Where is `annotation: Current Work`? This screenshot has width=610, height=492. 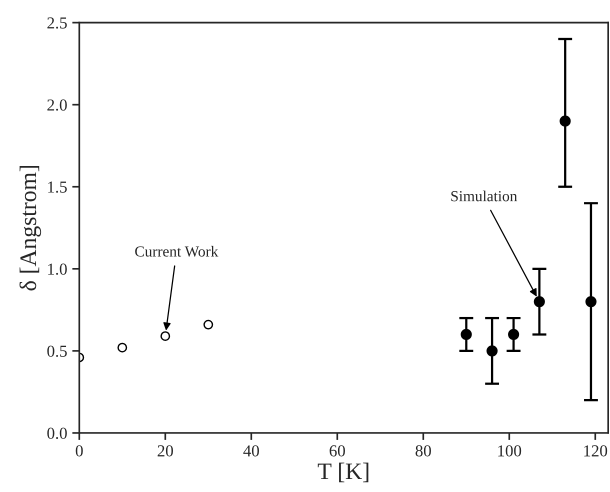
annotation: Current Work is located at coordinates (176, 251).